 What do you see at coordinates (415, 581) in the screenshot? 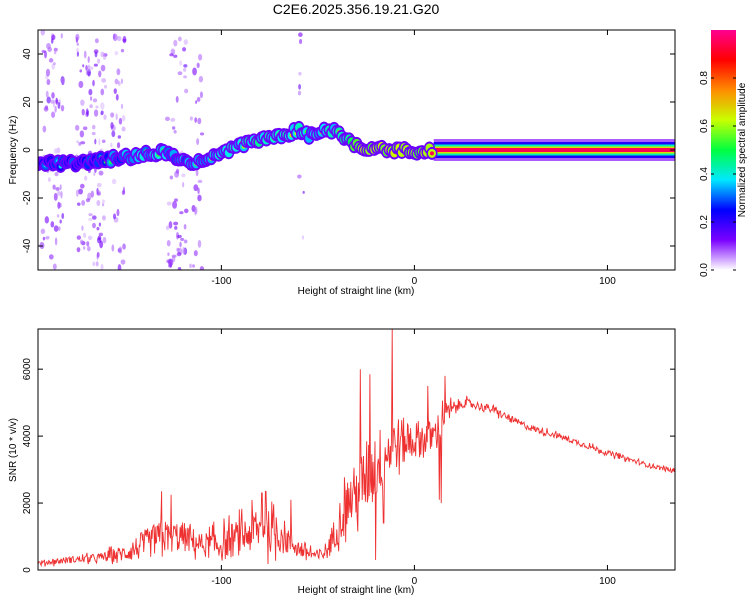
I see `snr-x-tick-label: 0` at bounding box center [415, 581].